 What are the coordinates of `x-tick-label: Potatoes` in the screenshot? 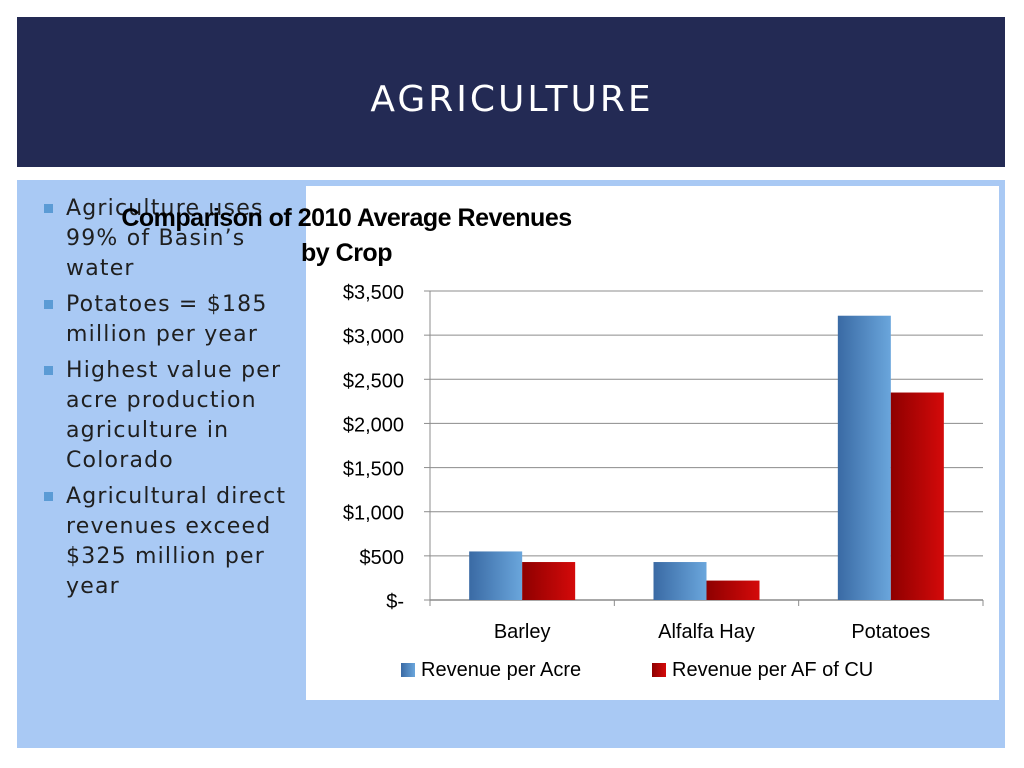 It's located at (890, 632).